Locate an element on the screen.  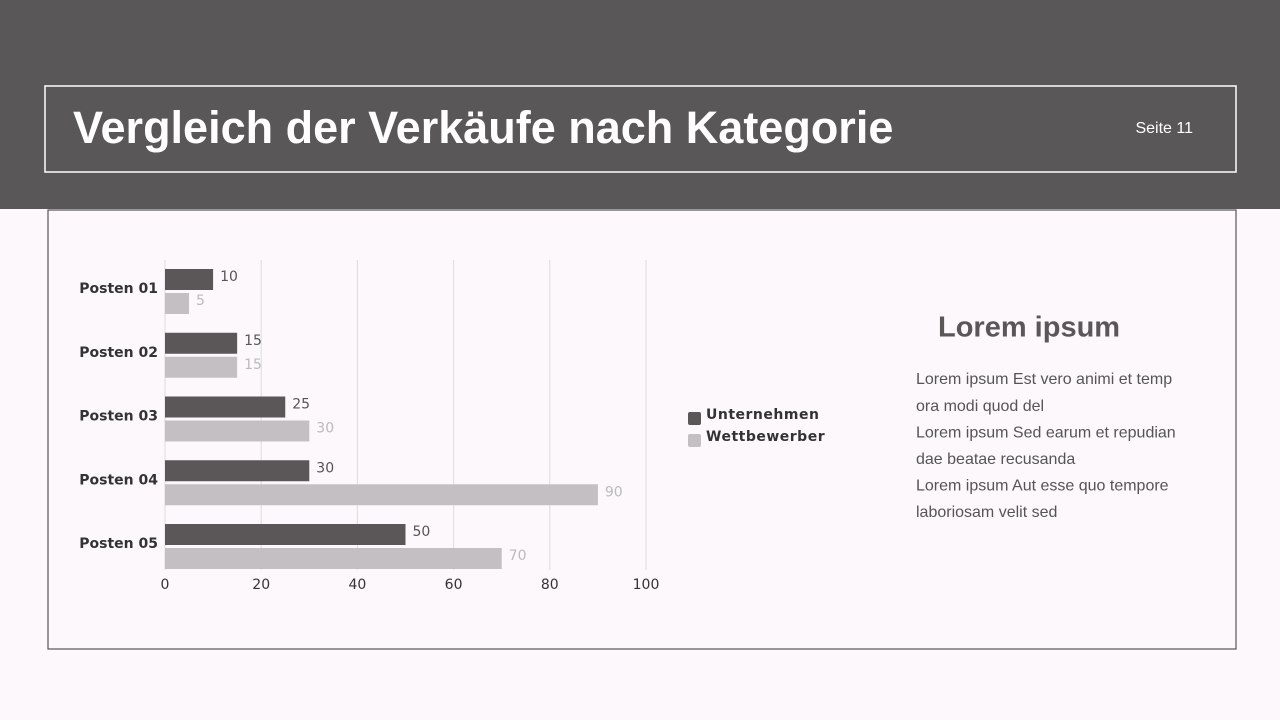
page-number: Seite 11 is located at coordinates (1164, 128).